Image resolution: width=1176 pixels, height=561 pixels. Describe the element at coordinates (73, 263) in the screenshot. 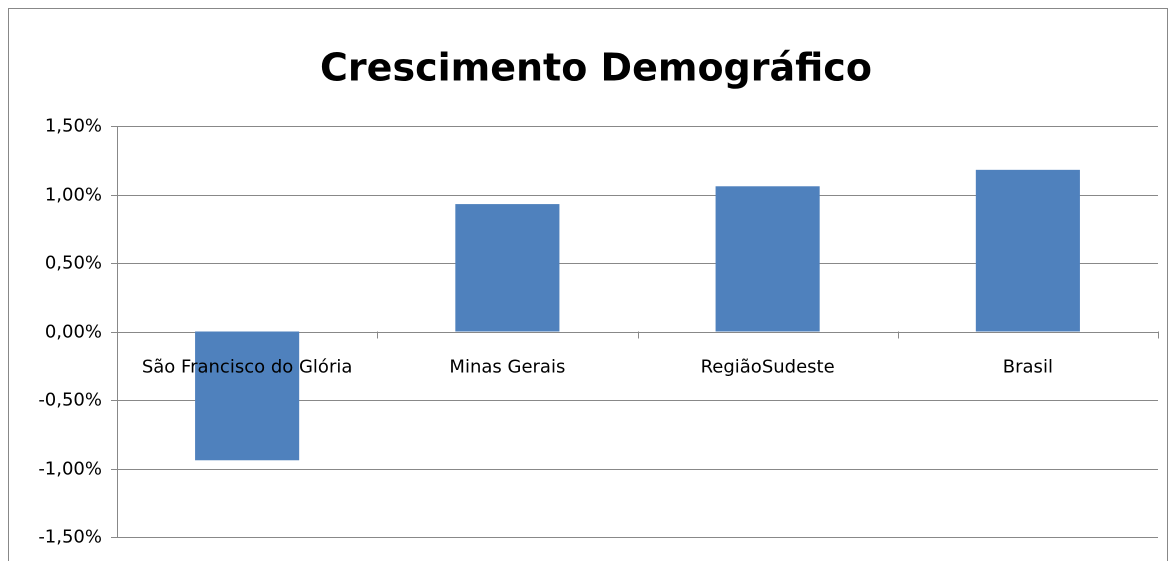

I see `y-tick-label: 0,50%` at that location.